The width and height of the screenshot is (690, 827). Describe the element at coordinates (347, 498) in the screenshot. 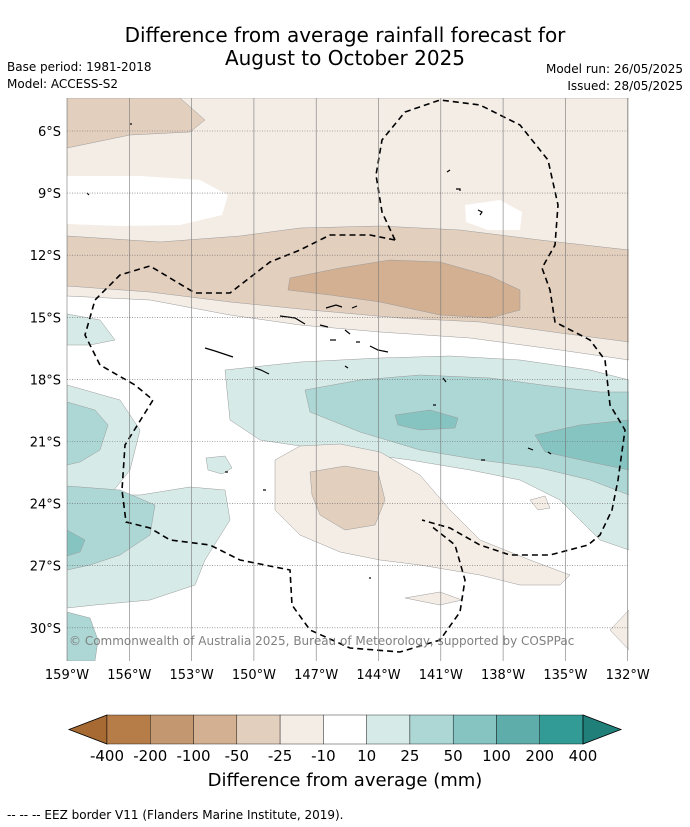

I see `dry-core-south` at that location.